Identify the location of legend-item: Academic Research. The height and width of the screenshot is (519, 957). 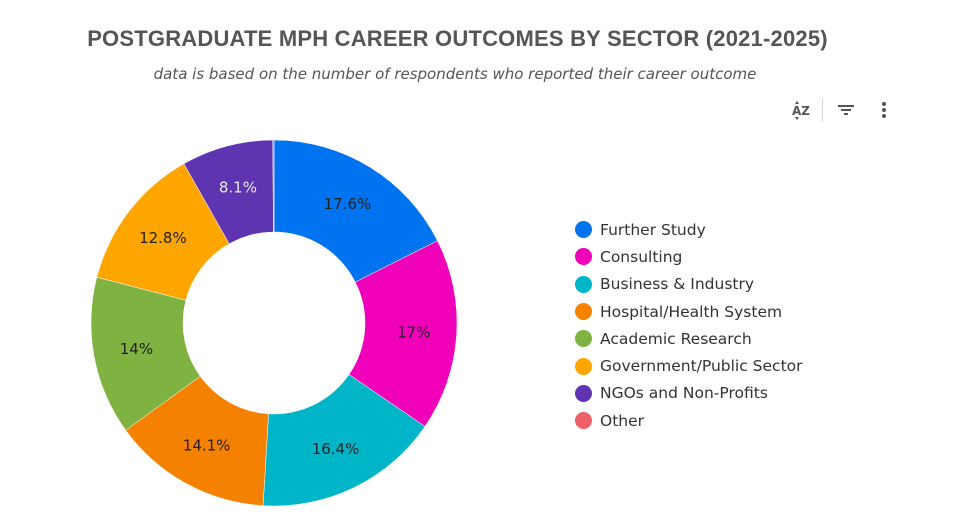
(689, 338).